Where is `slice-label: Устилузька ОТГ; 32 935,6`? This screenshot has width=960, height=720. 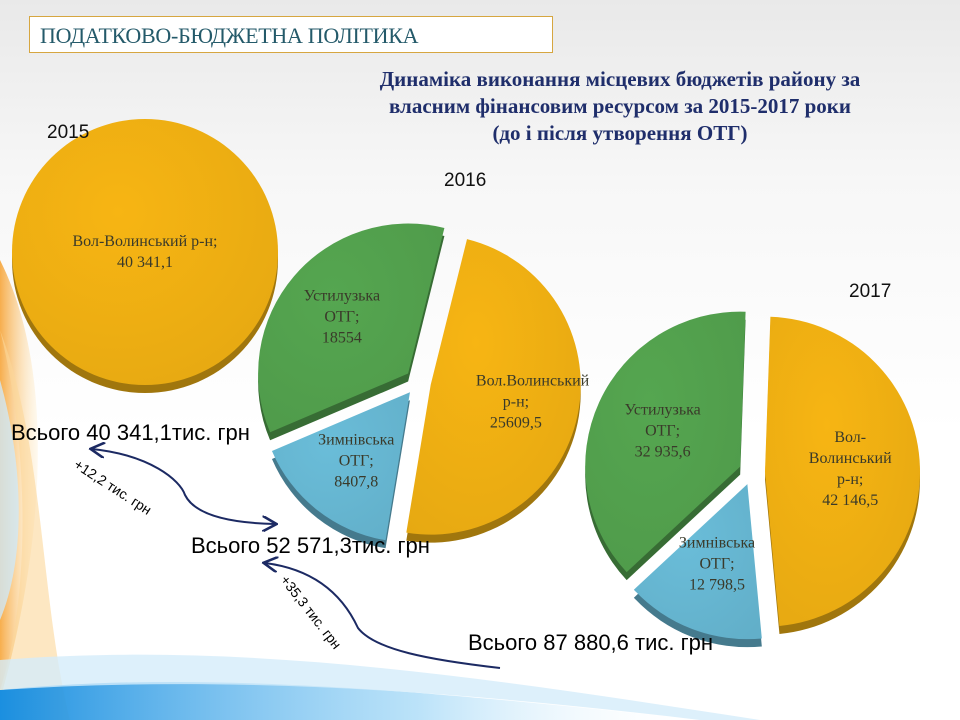 slice-label: Устилузька ОТГ; 32 935,6 is located at coordinates (663, 431).